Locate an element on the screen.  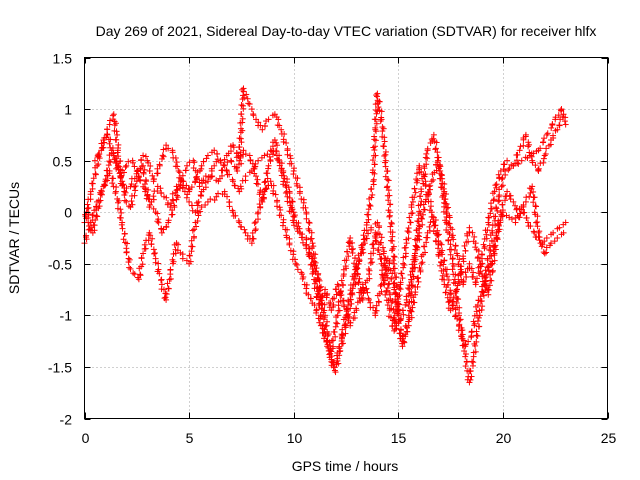
y-tick-label: -1.5 is located at coordinates (60, 368).